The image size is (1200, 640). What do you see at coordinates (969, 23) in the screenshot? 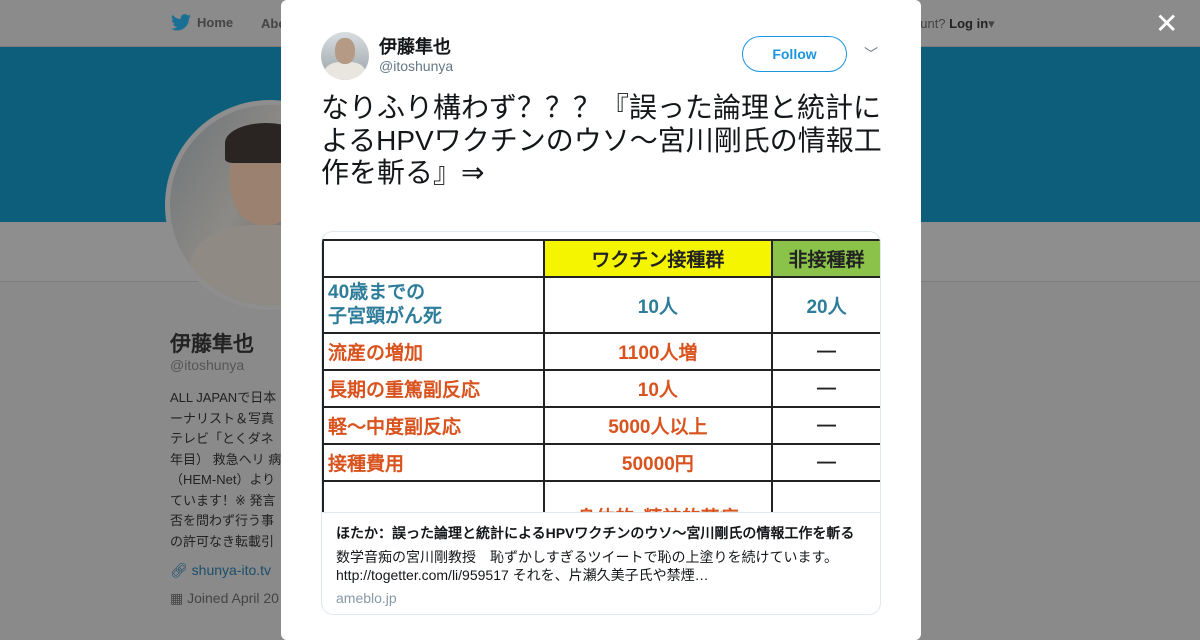
I see `login-button: Log in` at bounding box center [969, 23].